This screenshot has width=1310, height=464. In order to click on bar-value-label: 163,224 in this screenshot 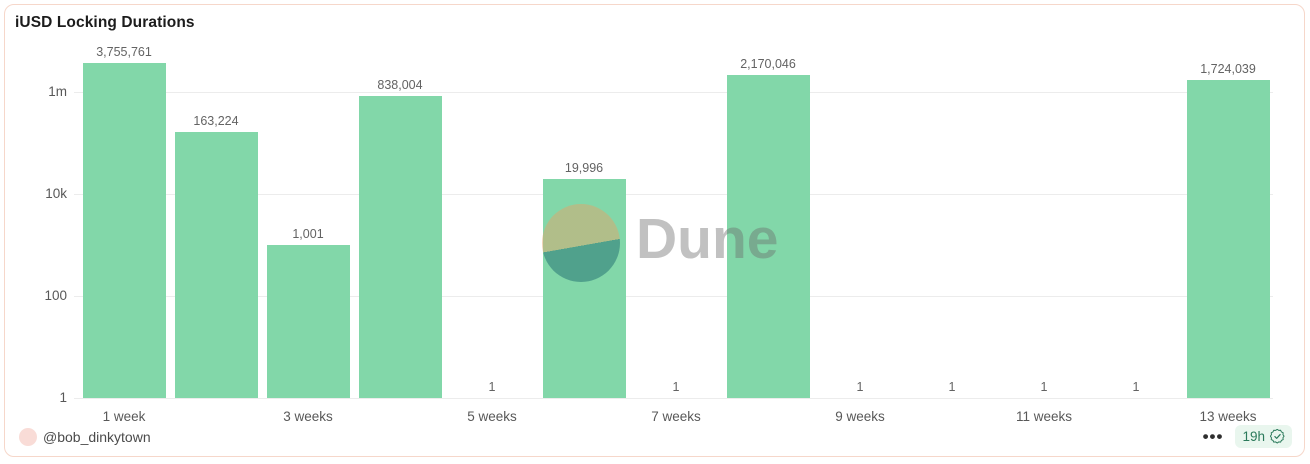, I will do `click(216, 121)`.